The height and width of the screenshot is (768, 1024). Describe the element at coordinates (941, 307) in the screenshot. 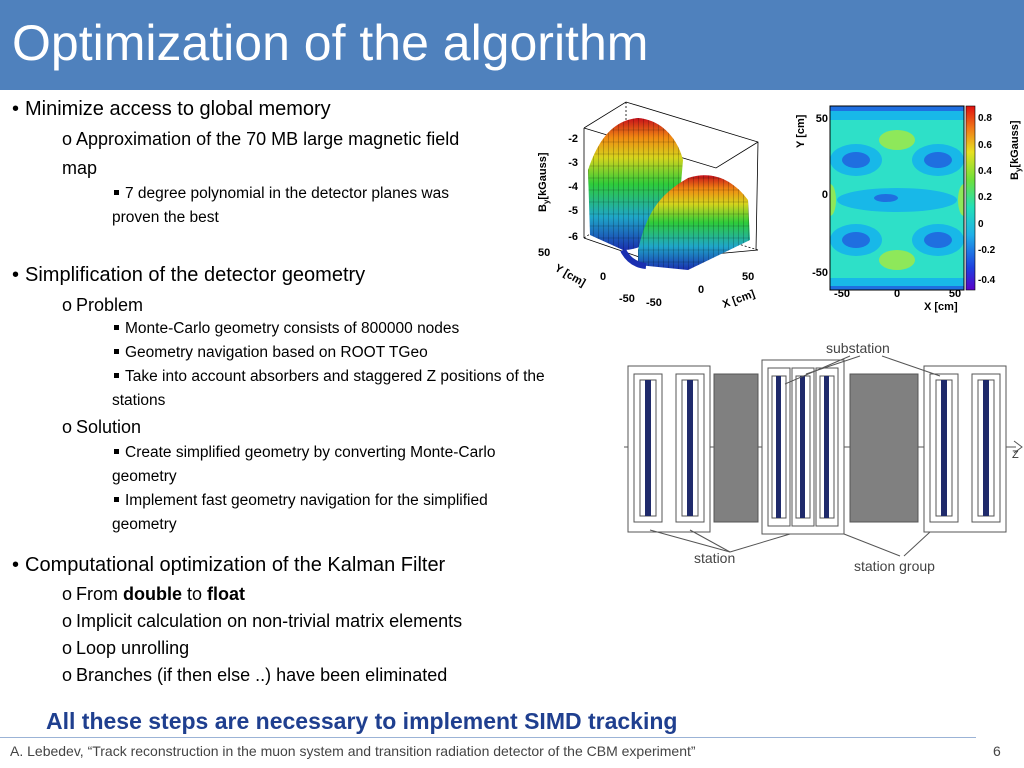

I see `heatmap-x-label: X [cm]` at that location.